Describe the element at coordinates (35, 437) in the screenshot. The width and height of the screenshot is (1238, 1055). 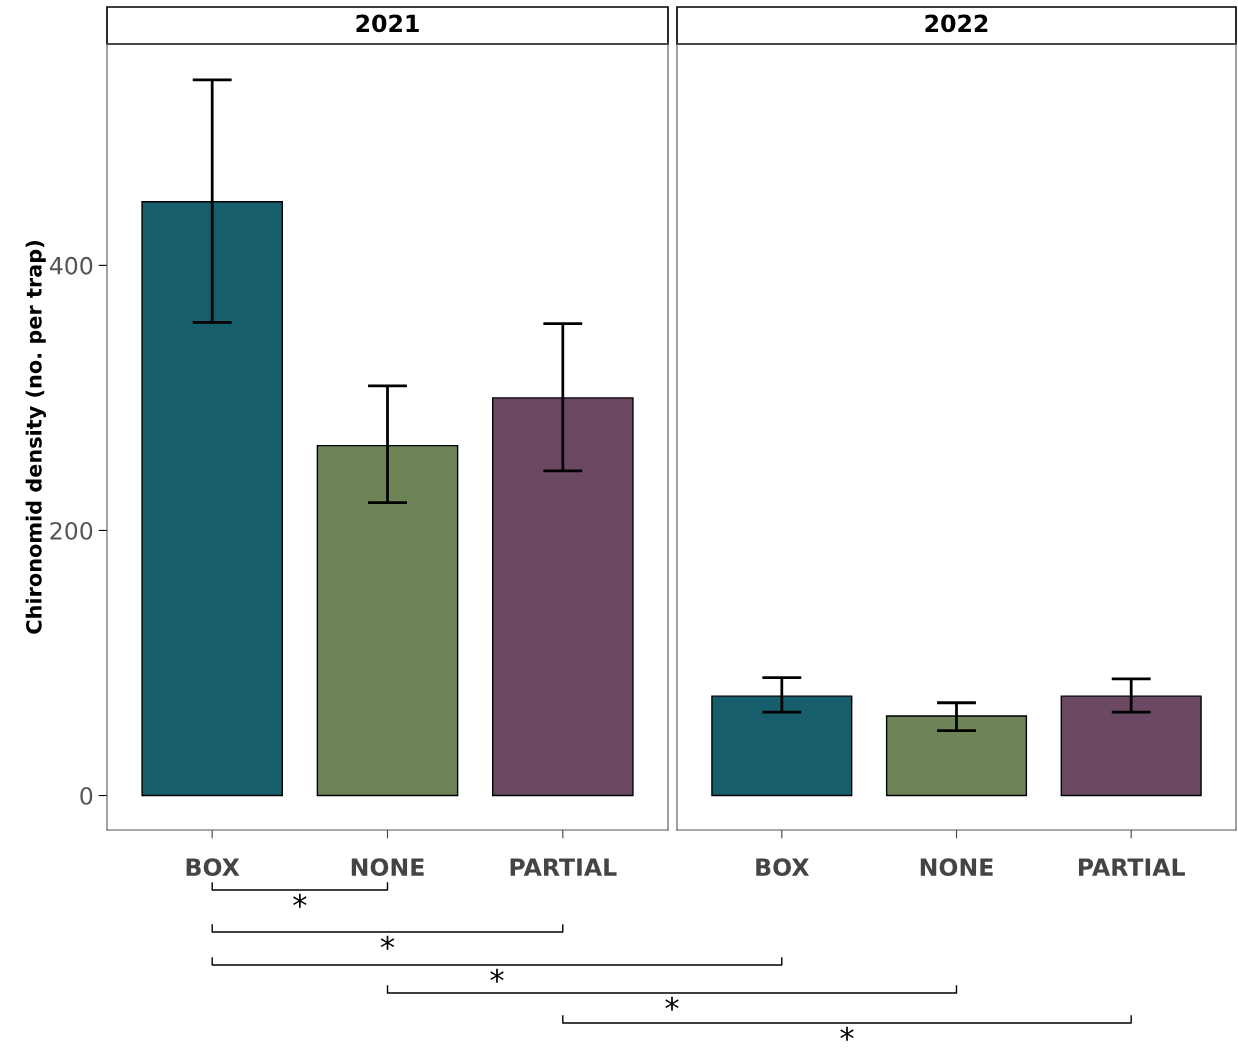
I see `y-axis-title: Chironomid density (no. per trap)` at that location.